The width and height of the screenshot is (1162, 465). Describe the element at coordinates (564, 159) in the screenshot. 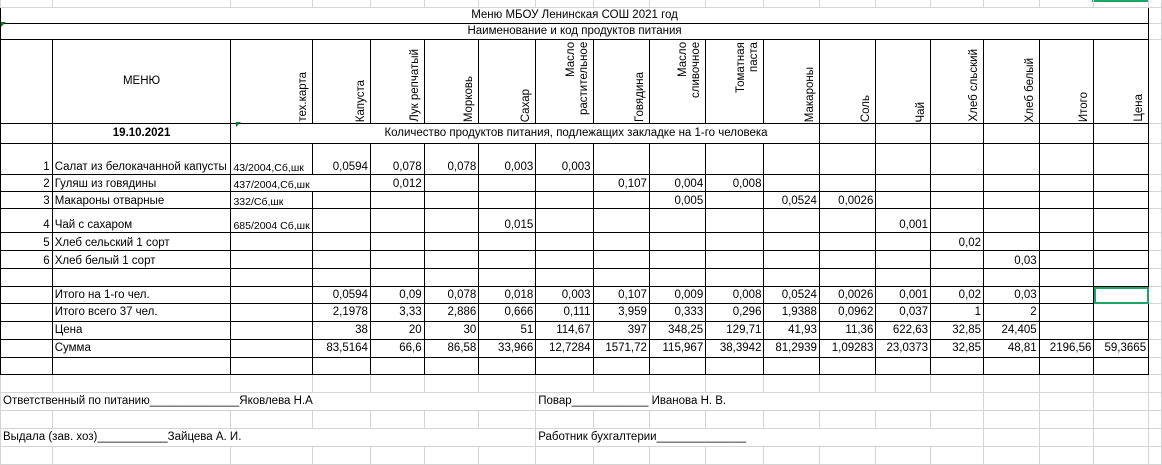

I see `quantity-cell: 0,003` at that location.